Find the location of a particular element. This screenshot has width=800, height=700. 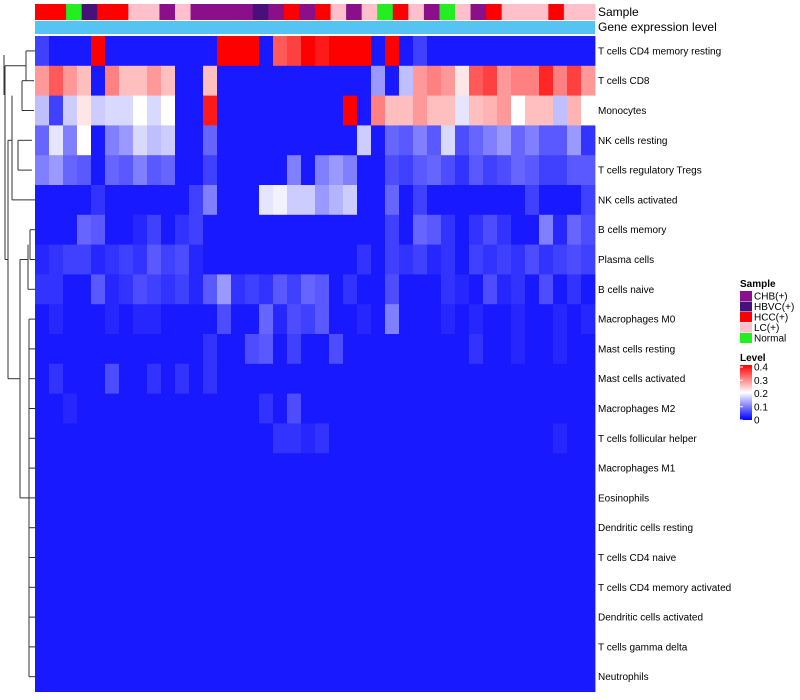

gene-expression-annotation-bar is located at coordinates (315, 27).